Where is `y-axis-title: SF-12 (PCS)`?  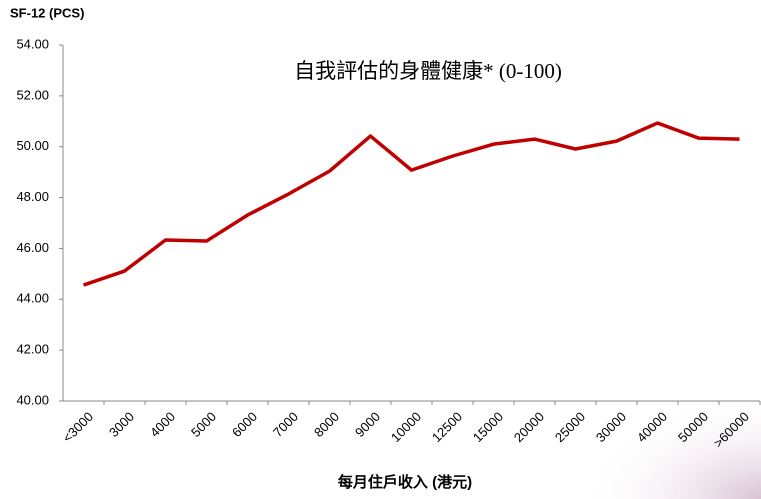
y-axis-title: SF-12 (PCS) is located at coordinates (47, 12).